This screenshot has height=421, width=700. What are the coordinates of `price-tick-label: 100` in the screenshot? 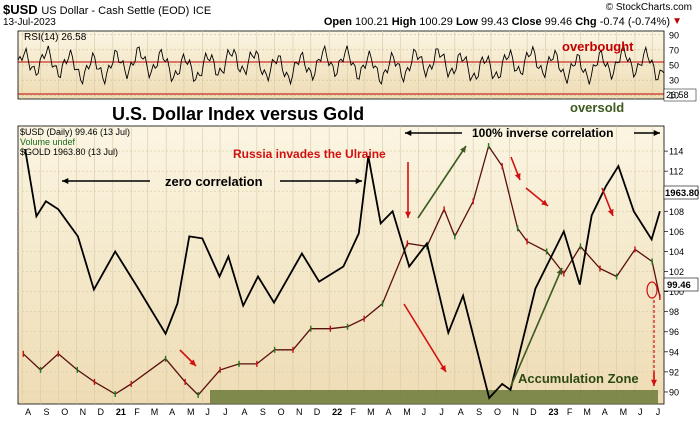 It's located at (676, 292).